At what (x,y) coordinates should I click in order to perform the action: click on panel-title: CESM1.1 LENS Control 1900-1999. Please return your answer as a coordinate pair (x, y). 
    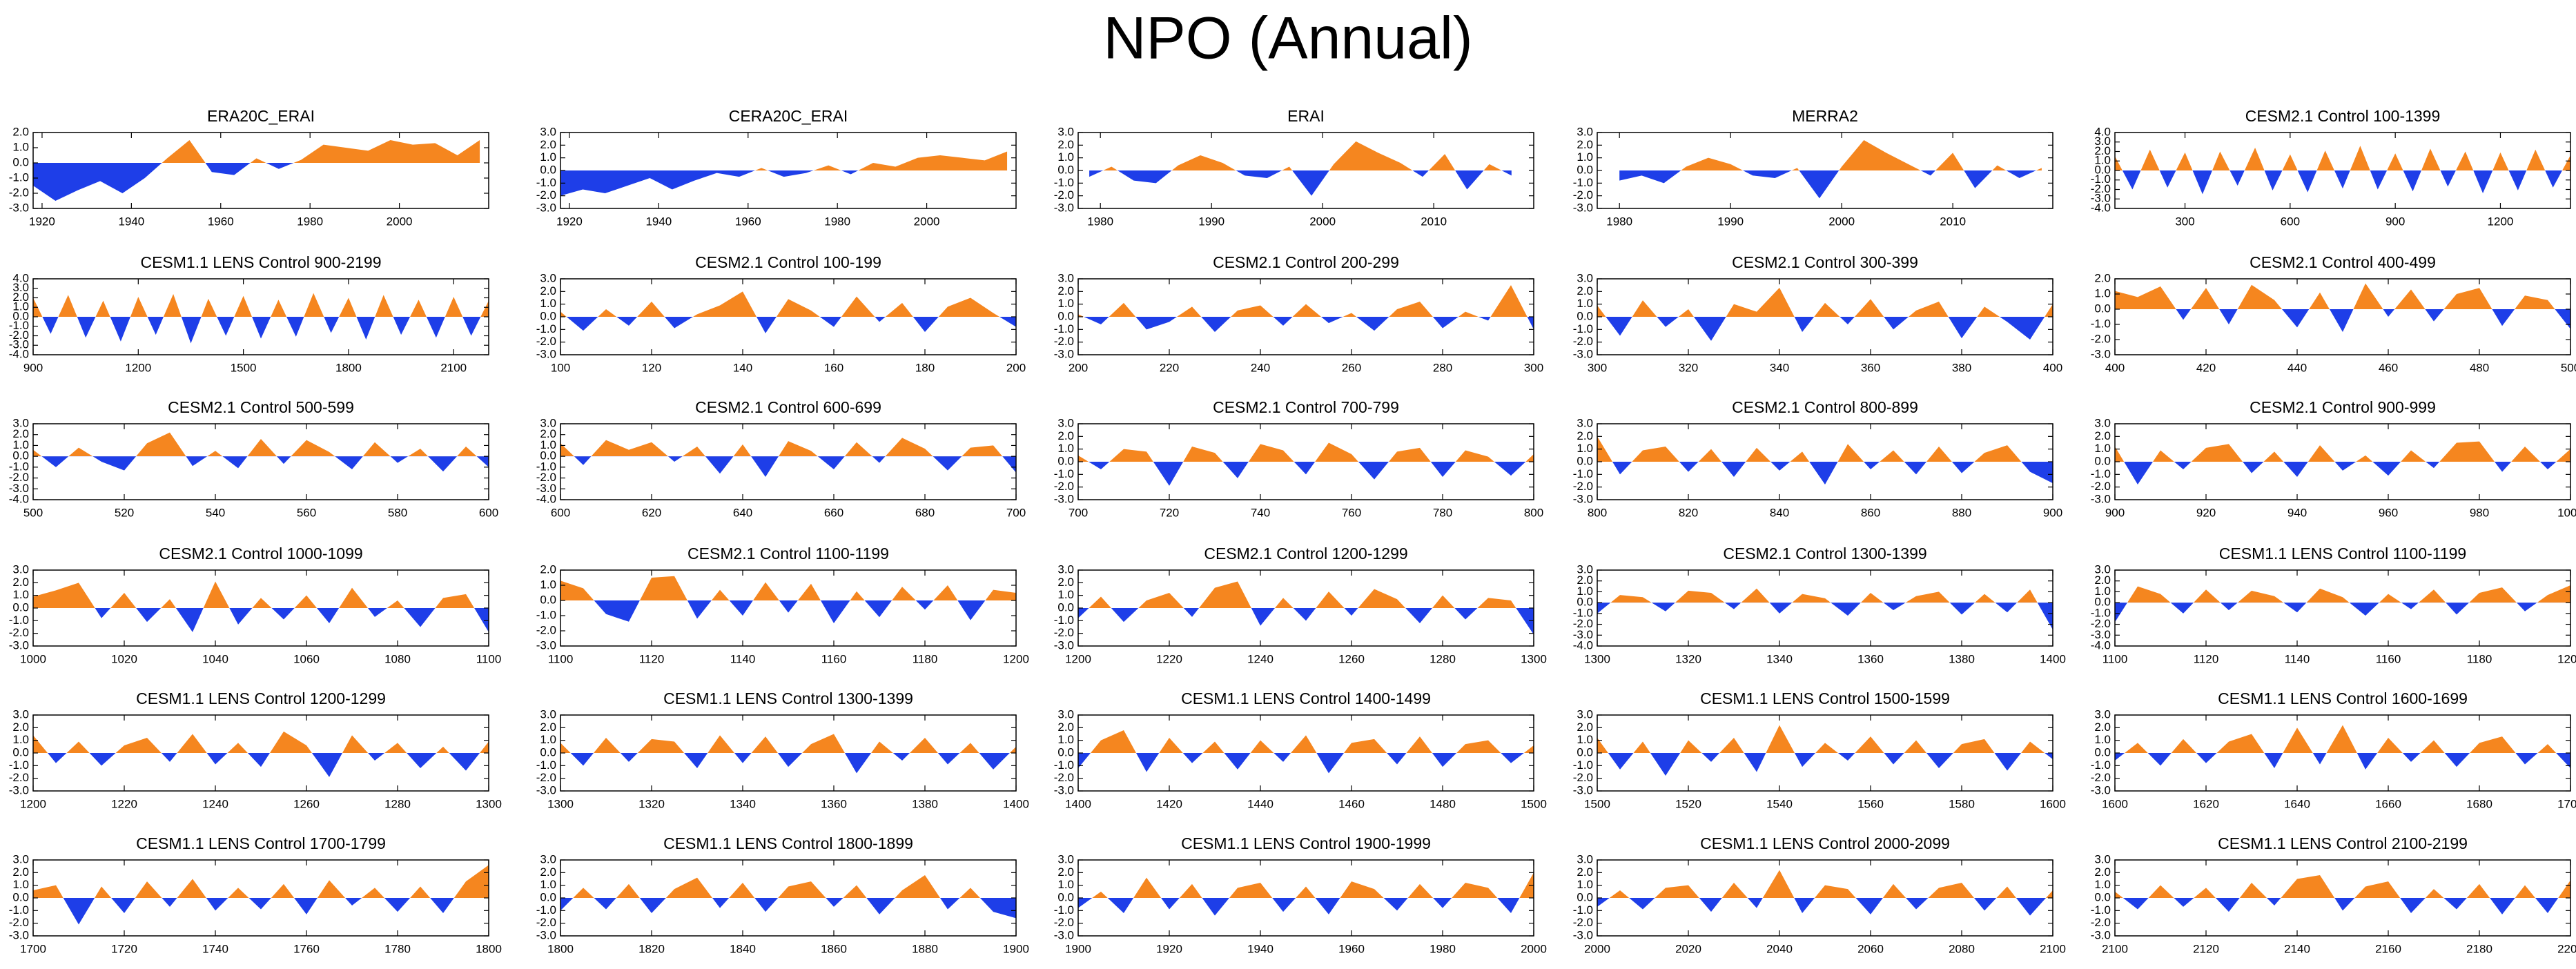
    Looking at the image, I should click on (1306, 843).